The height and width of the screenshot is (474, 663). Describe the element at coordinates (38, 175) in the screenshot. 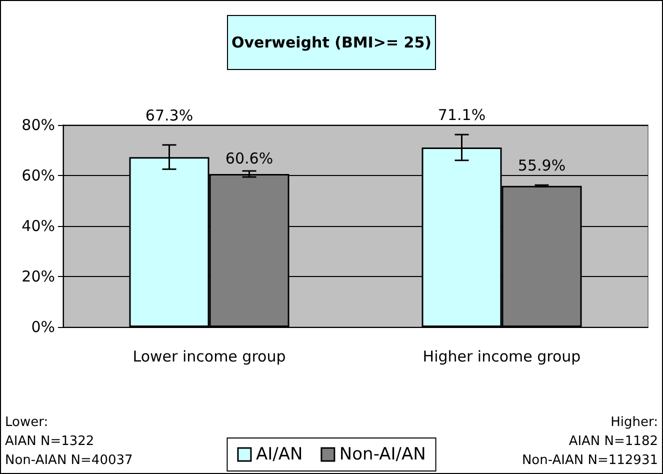

I see `y-tick-label: 60%` at that location.